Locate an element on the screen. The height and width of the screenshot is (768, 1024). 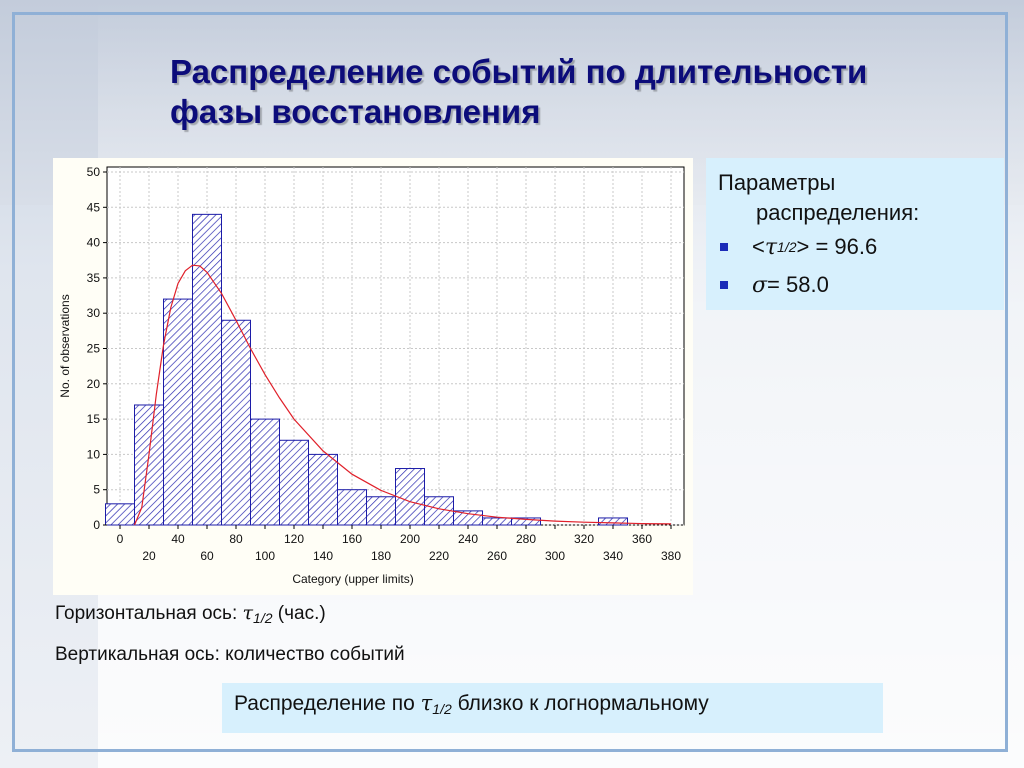
x-tick-label: 300 is located at coordinates (555, 556).